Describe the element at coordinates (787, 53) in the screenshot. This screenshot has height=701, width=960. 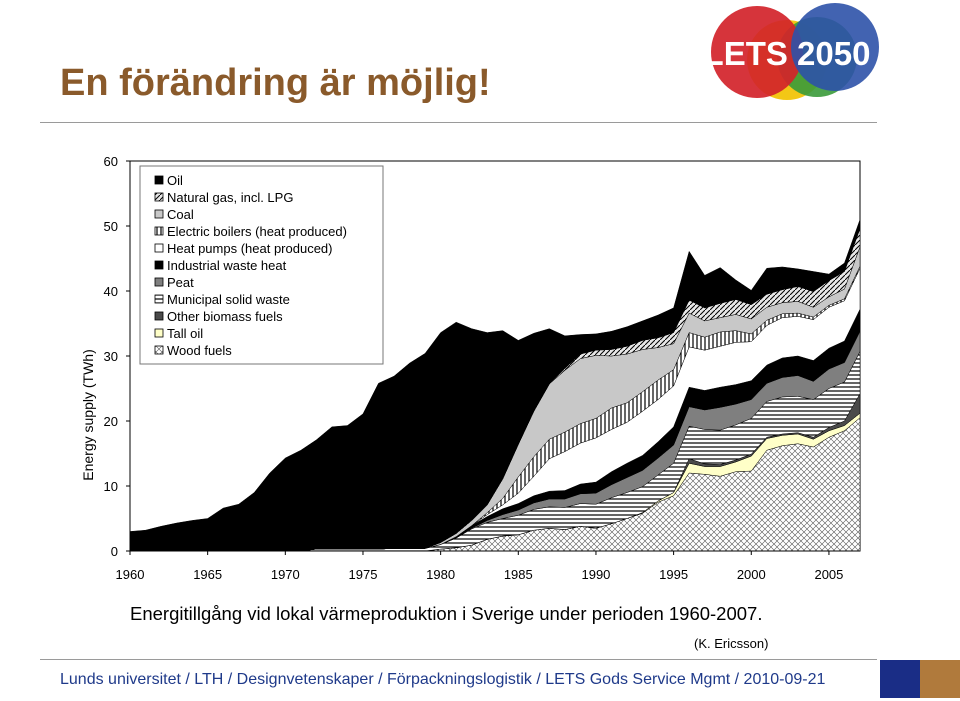
I see `logo-text: LETS 2050` at that location.